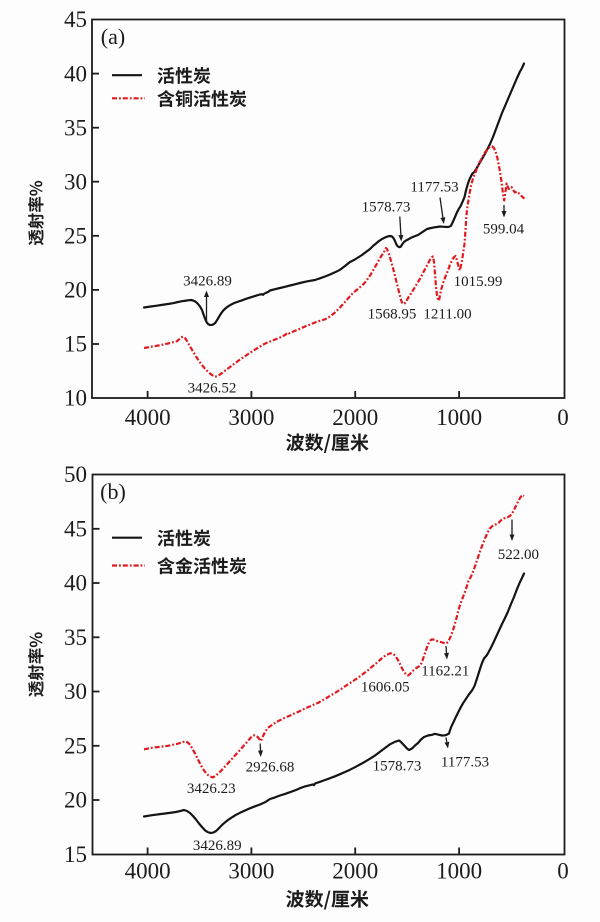 This screenshot has height=922, width=600. What do you see at coordinates (504, 230) in the screenshot?
I see `svg-text: 599.04` at bounding box center [504, 230].